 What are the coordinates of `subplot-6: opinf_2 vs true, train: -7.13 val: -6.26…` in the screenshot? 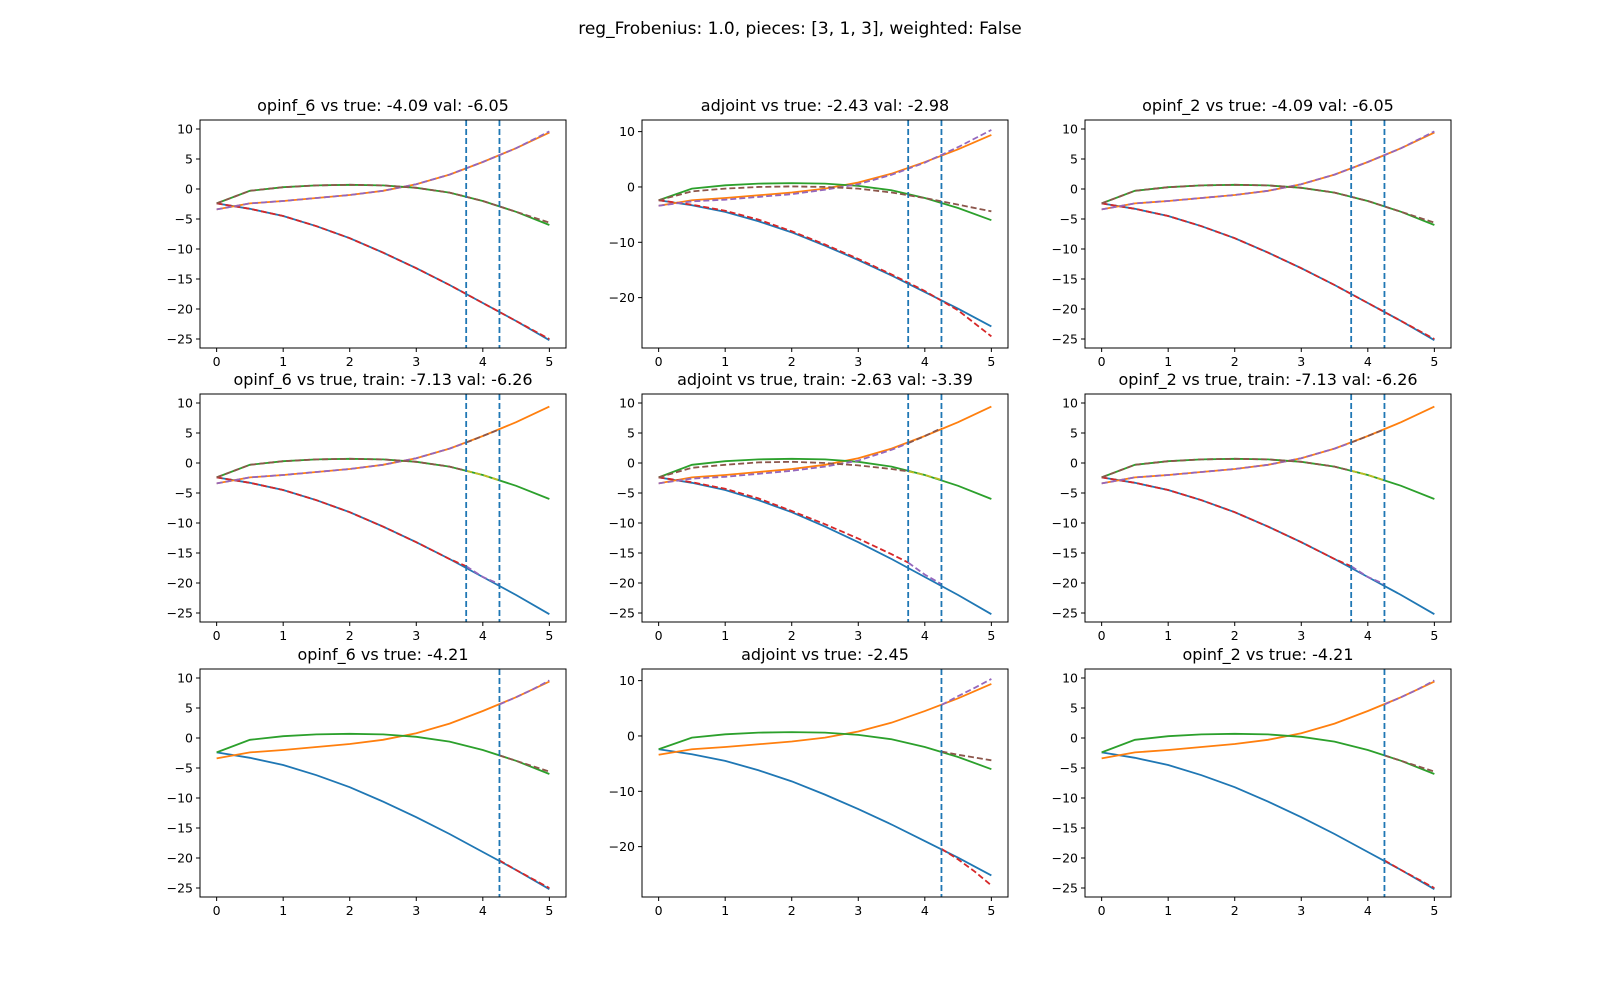 It's located at (1252, 506).